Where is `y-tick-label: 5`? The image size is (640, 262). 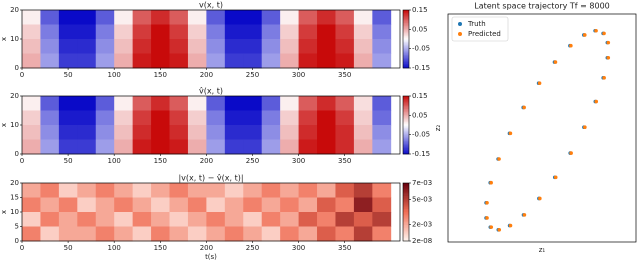 y-tick-label: 5 is located at coordinates (17, 227).